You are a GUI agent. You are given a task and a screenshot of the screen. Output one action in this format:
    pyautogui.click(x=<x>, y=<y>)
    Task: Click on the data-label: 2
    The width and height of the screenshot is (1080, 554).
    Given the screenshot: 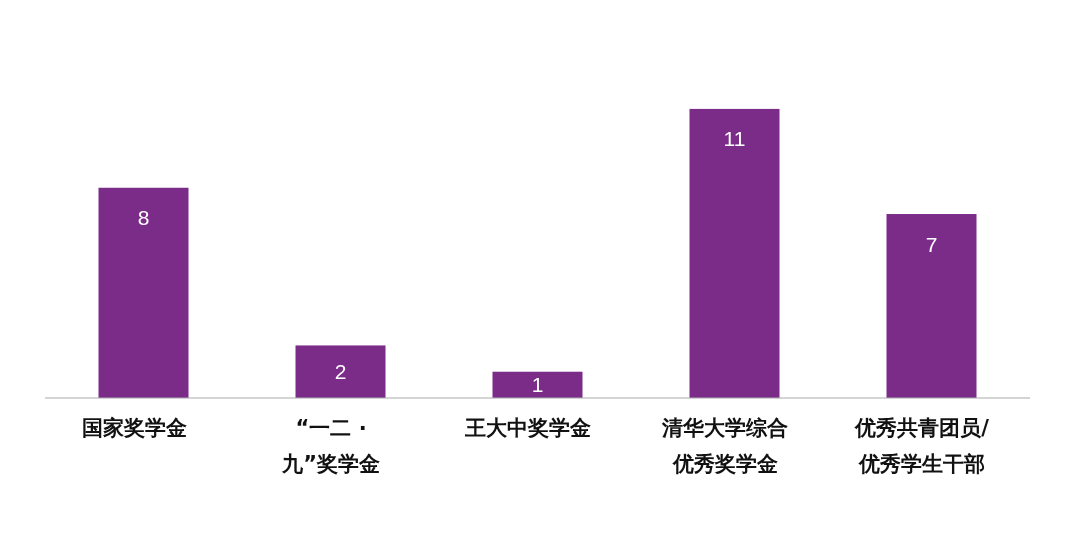 What is the action you would take?
    pyautogui.click(x=340, y=372)
    